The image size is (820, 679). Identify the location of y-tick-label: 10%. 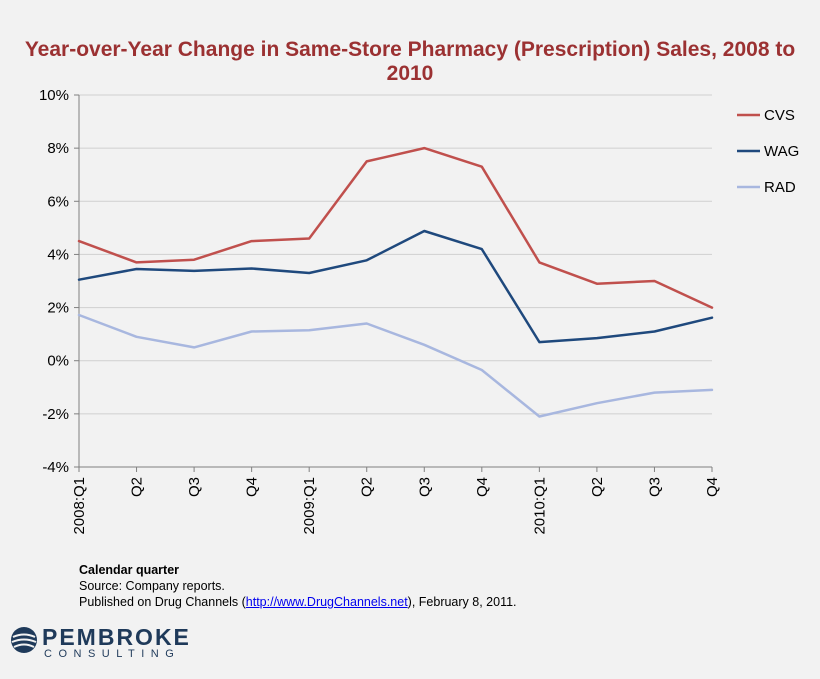
(54, 95).